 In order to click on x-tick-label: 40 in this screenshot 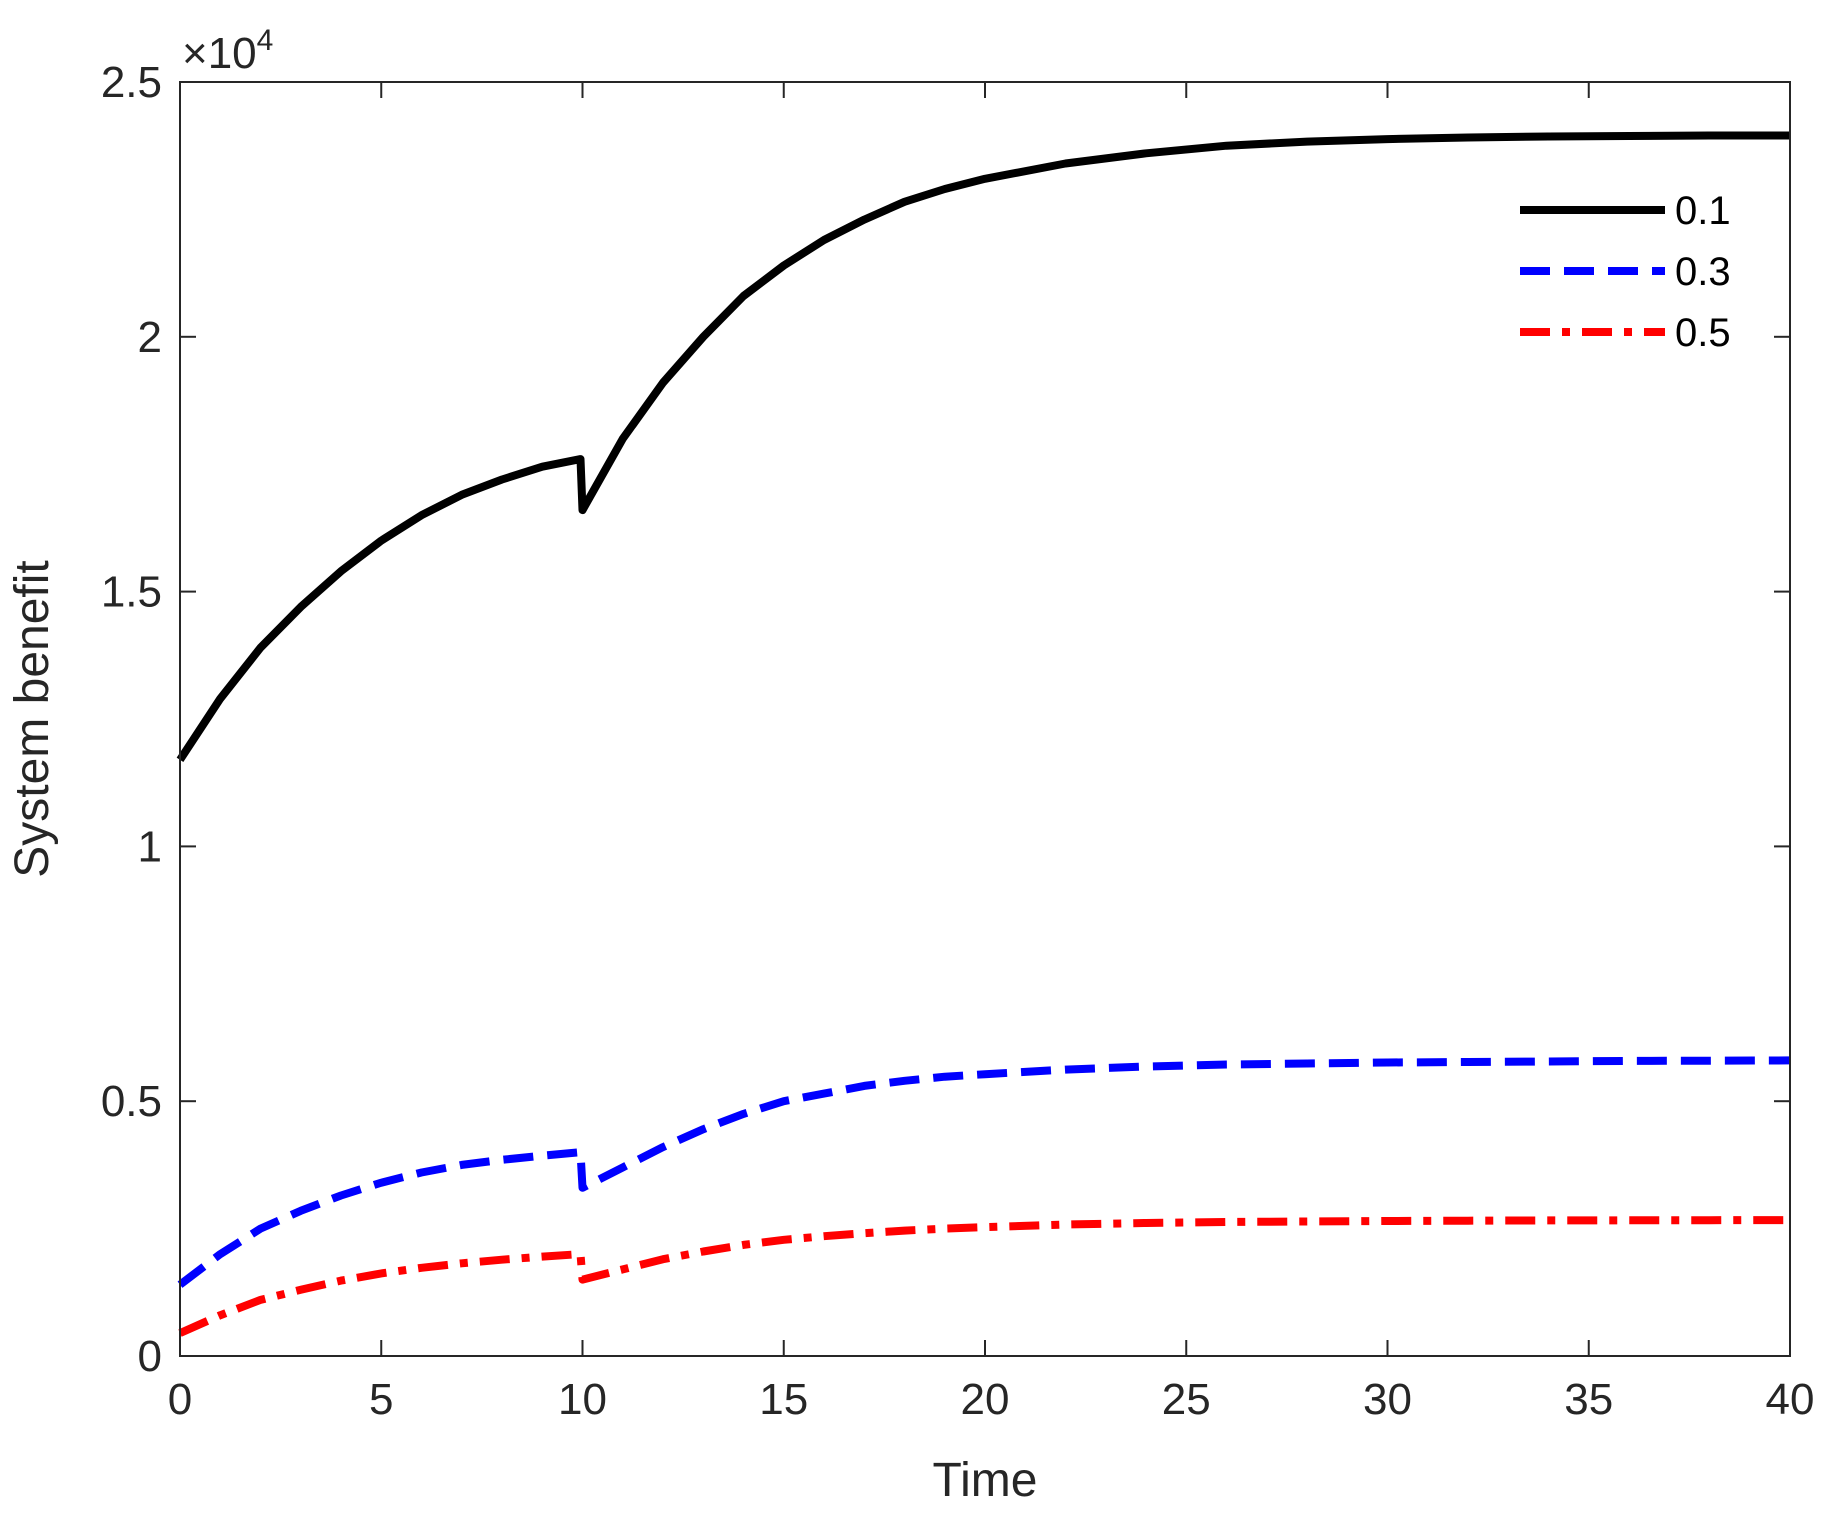, I will do `click(1790, 1399)`.